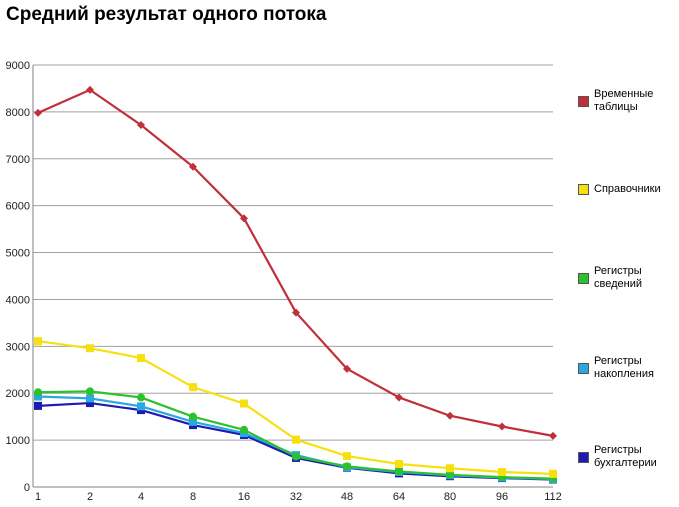 The height and width of the screenshot is (507, 679). What do you see at coordinates (18, 347) in the screenshot?
I see `y-tick-label: 3000` at bounding box center [18, 347].